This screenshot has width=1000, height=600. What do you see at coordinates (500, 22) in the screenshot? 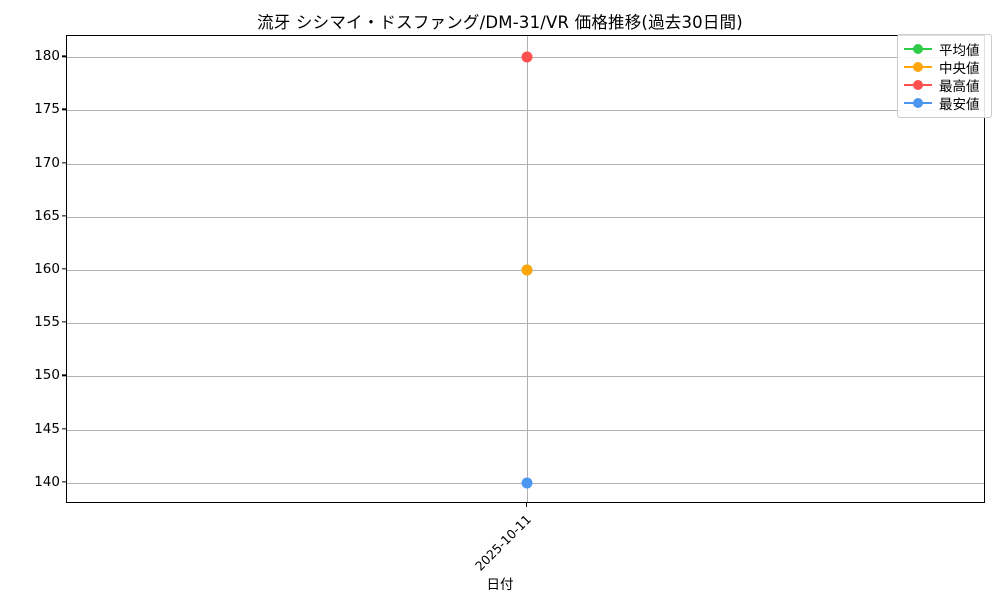
I see `chart-title: 流牙 シシマイ・ドスファング/DM-31/VR 価格推移(過去30日間)` at bounding box center [500, 22].